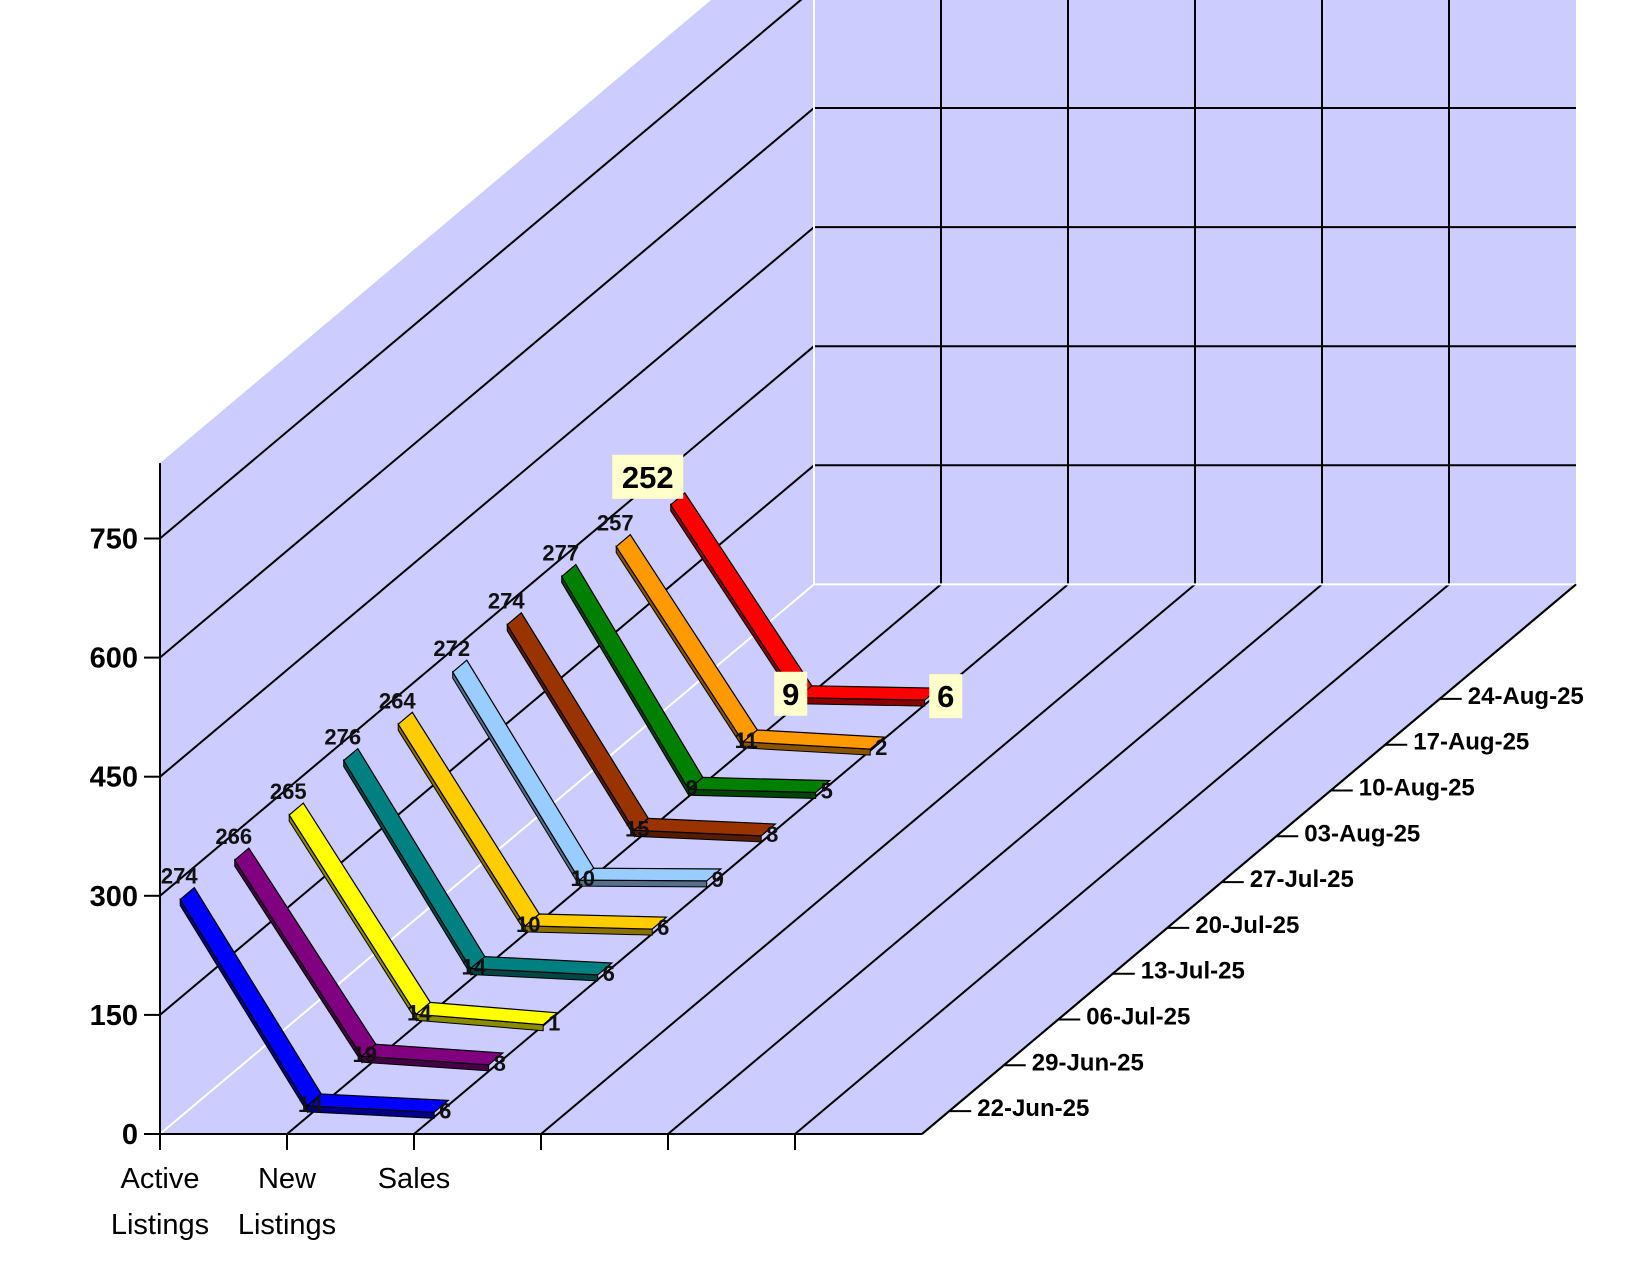  Describe the element at coordinates (287, 1179) in the screenshot. I see `x-tick-label-line: New` at that location.